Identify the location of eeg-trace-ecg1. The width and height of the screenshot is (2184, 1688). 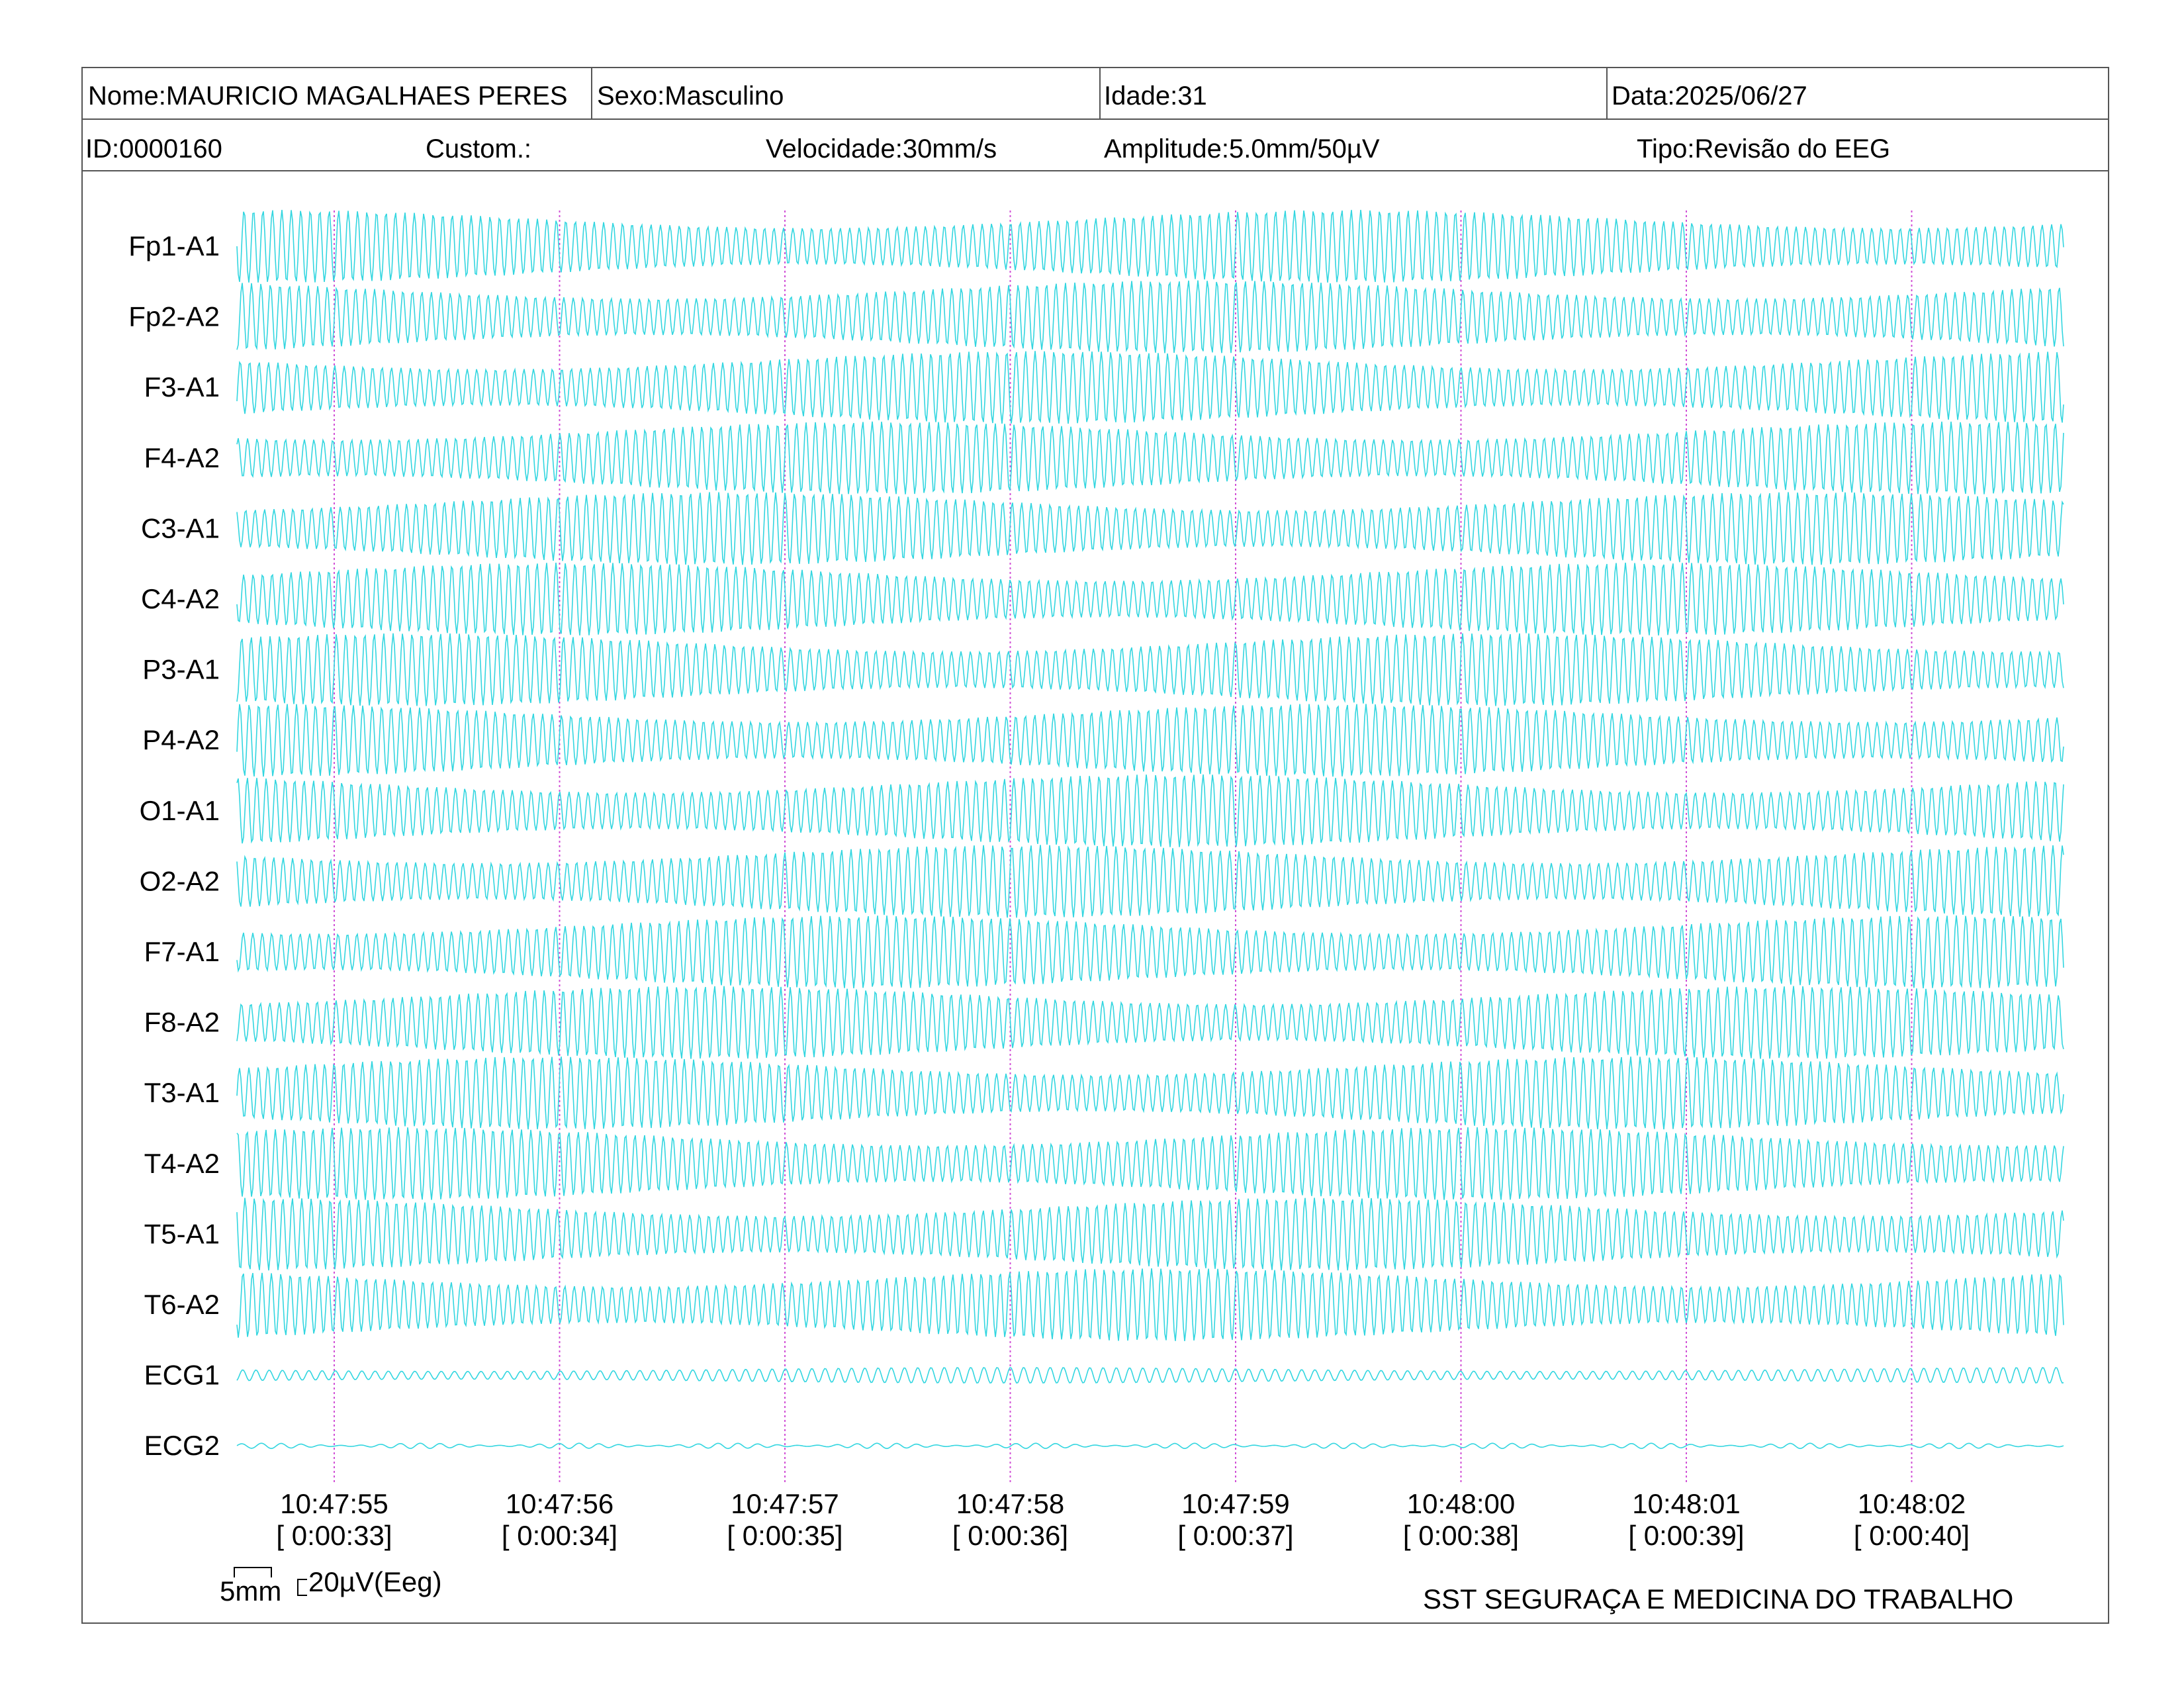
(1150, 1376).